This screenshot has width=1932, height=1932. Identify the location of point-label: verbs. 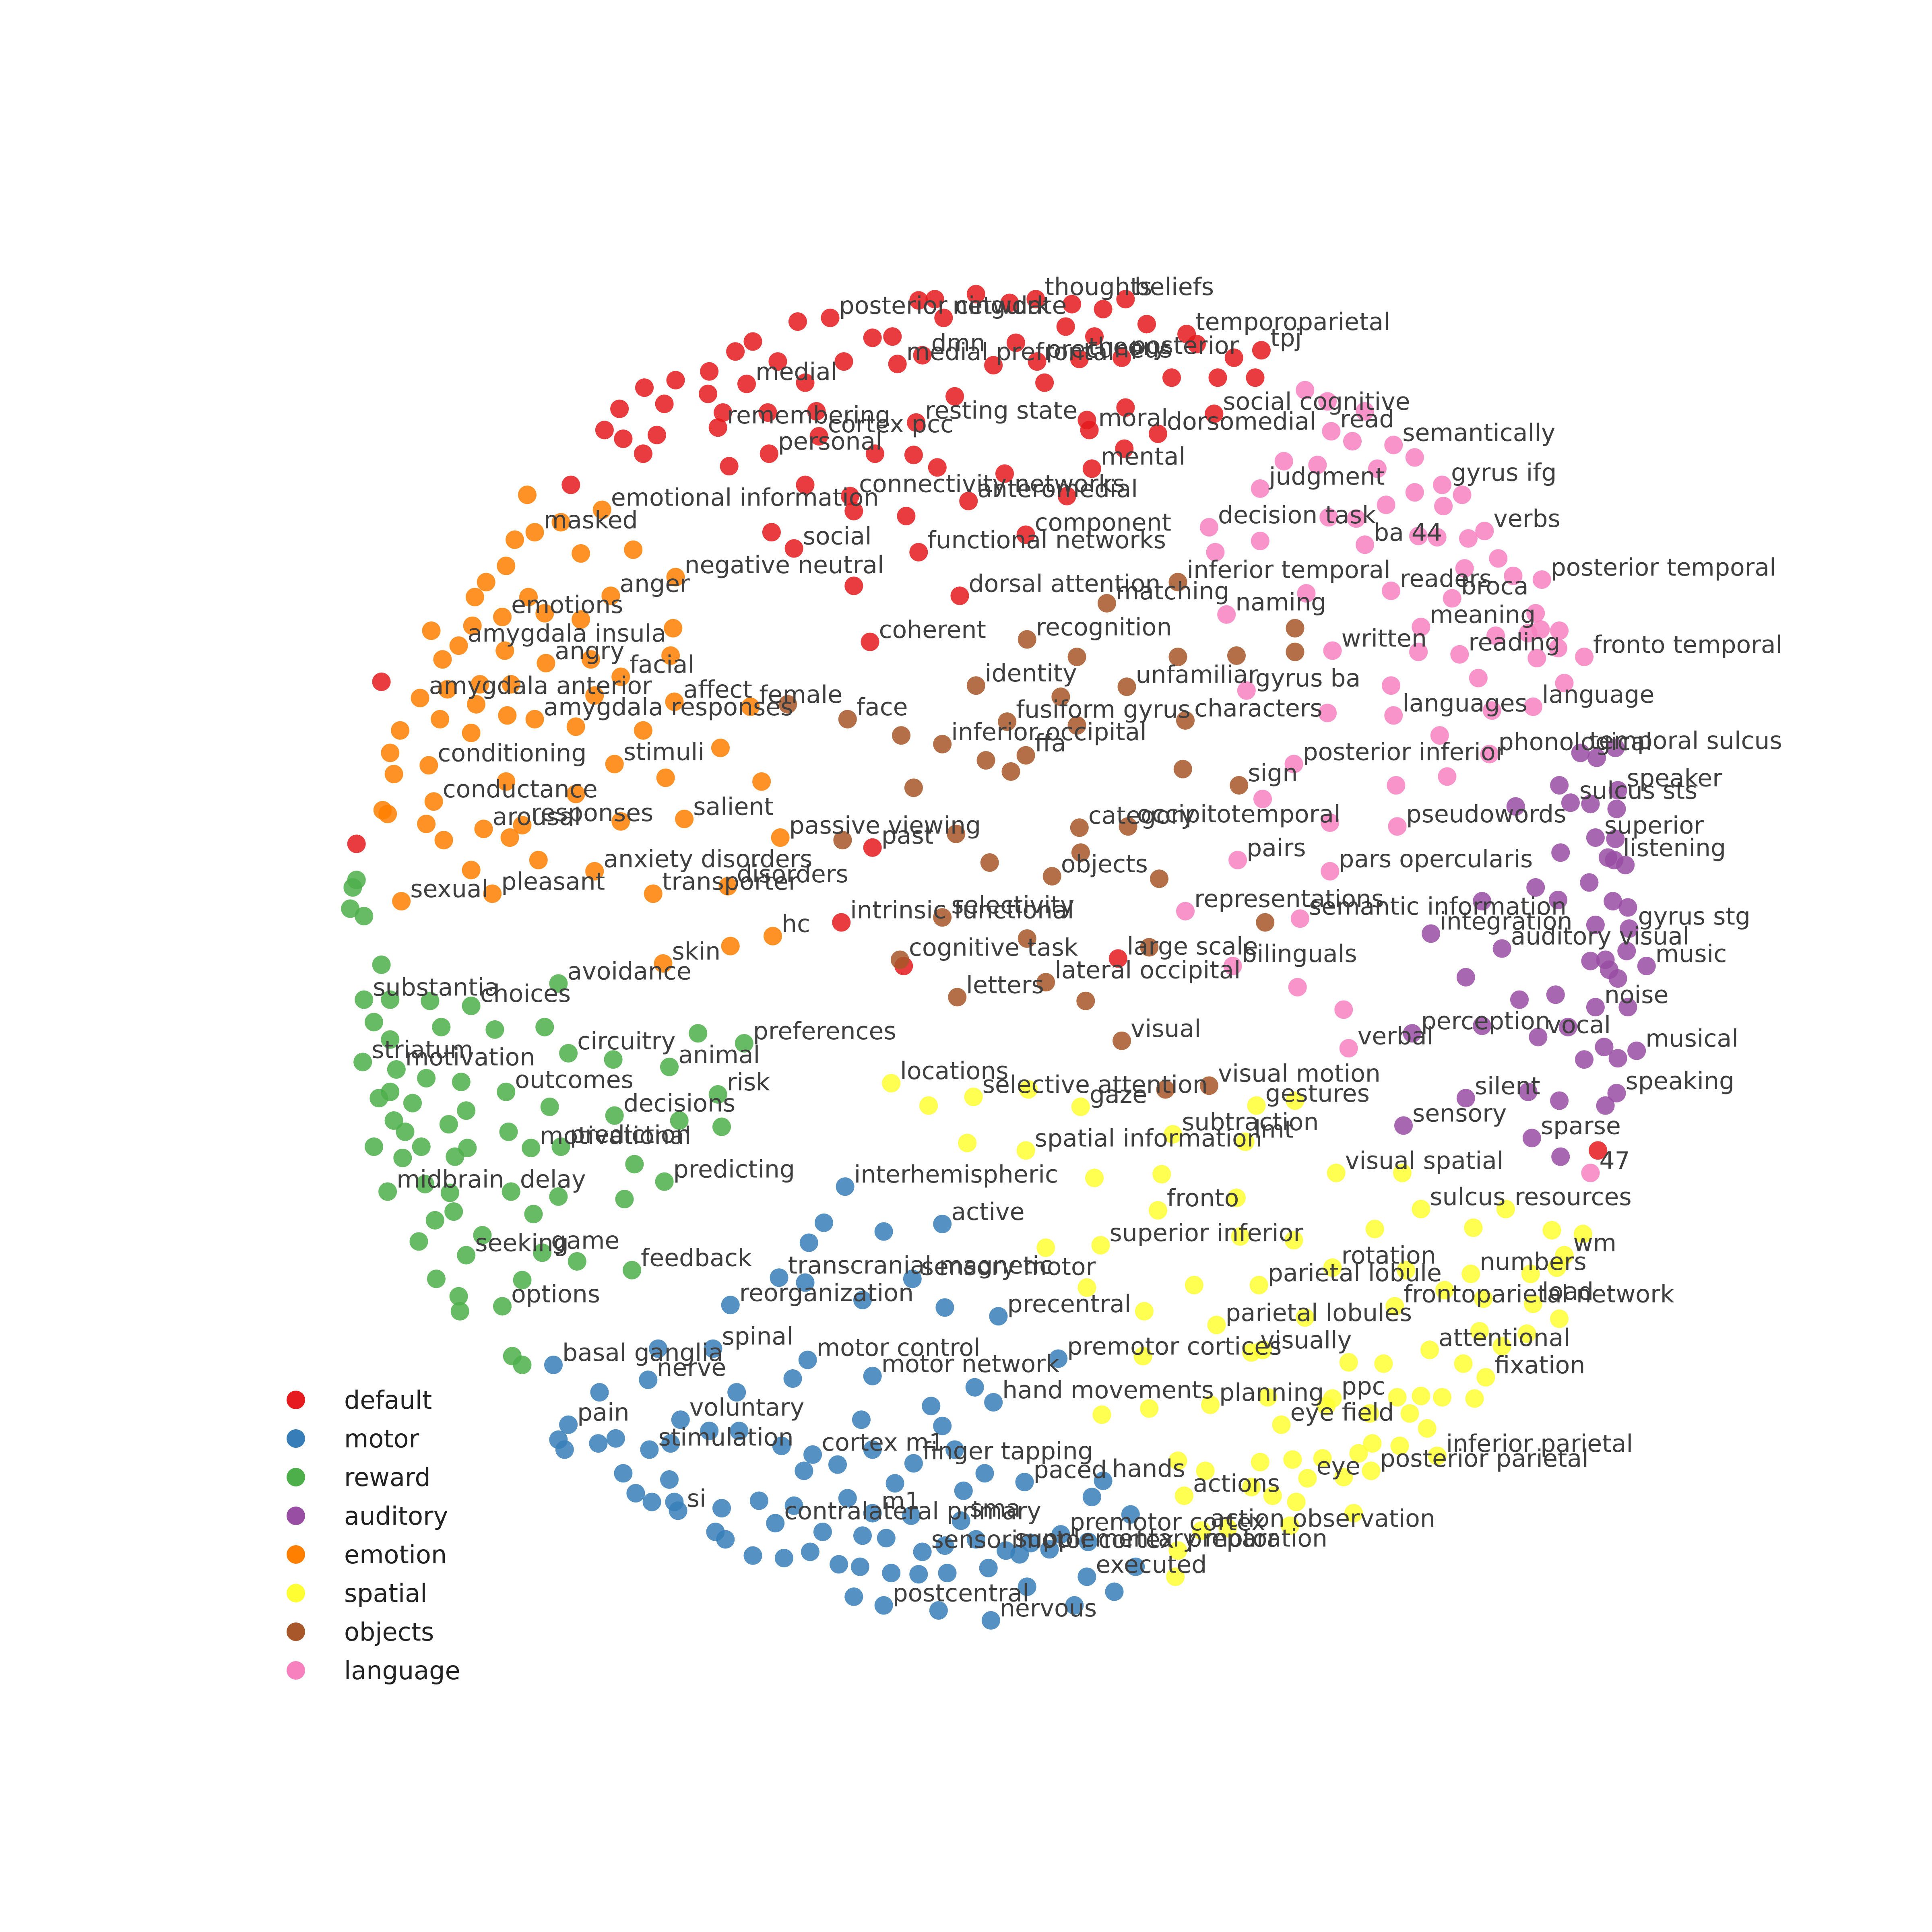
(1526, 519).